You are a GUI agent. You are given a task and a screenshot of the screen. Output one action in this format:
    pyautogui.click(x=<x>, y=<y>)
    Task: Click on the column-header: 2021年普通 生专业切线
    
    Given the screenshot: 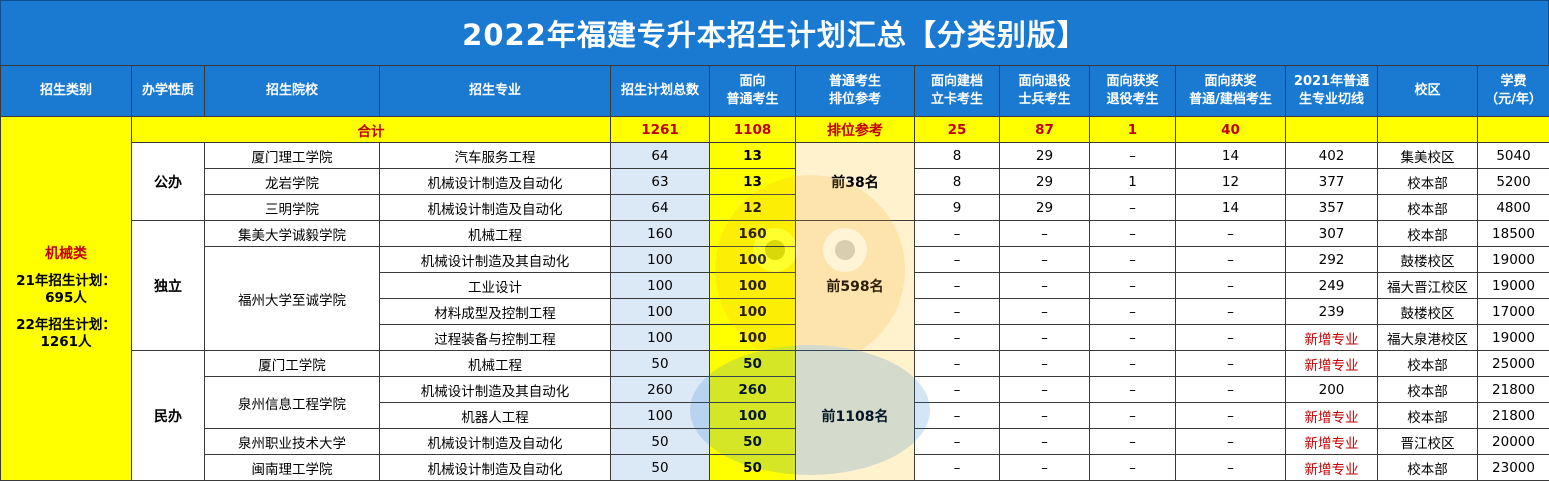 What is the action you would take?
    pyautogui.click(x=1331, y=91)
    